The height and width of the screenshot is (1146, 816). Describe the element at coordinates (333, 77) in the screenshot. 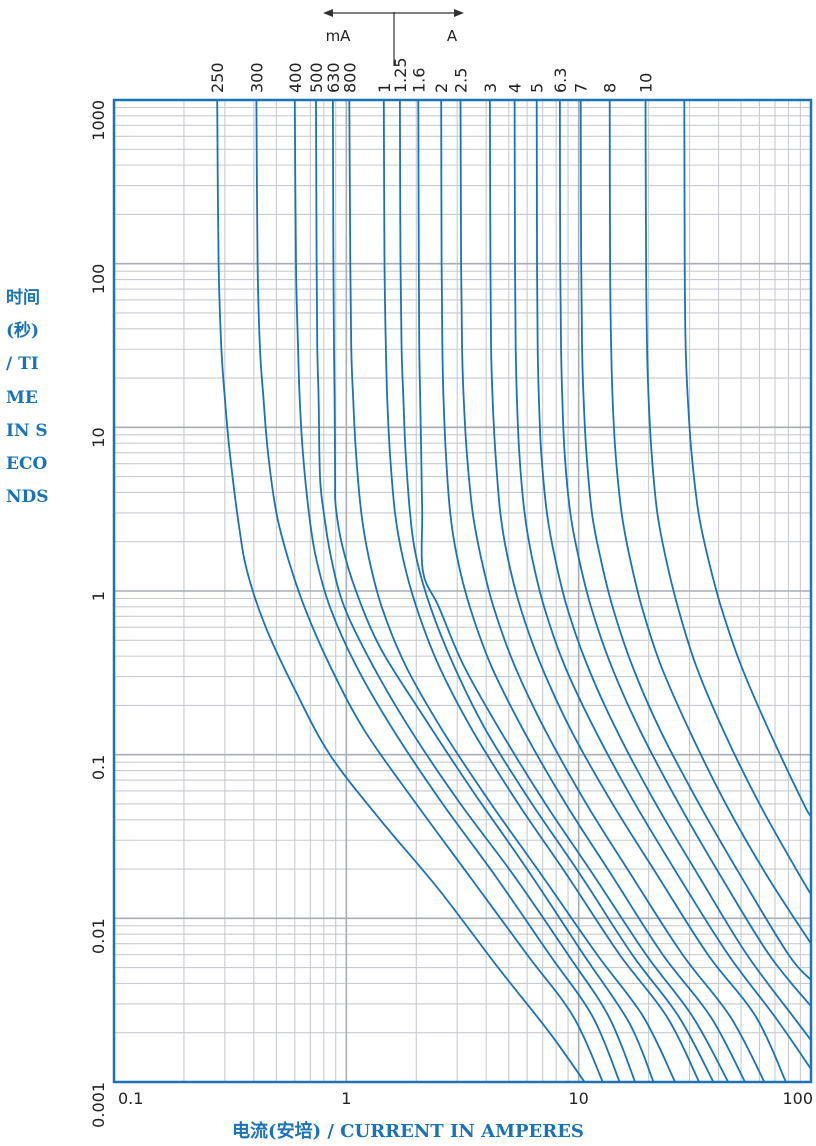

I see `rating-label: 630` at that location.